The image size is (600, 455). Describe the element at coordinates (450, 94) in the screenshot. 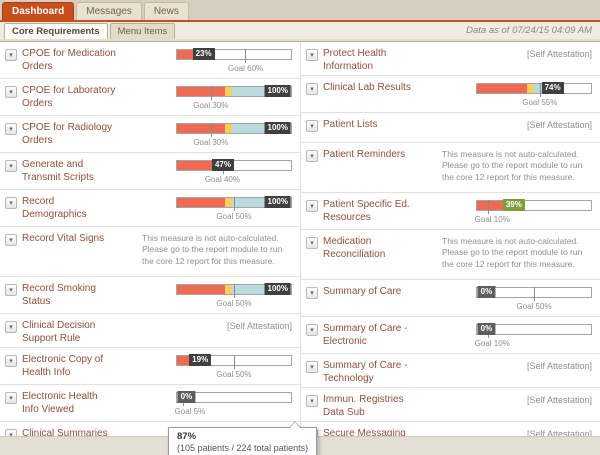

I see `measure-row: ▾ Clinical Lab Results 74% Goal 55%` at that location.